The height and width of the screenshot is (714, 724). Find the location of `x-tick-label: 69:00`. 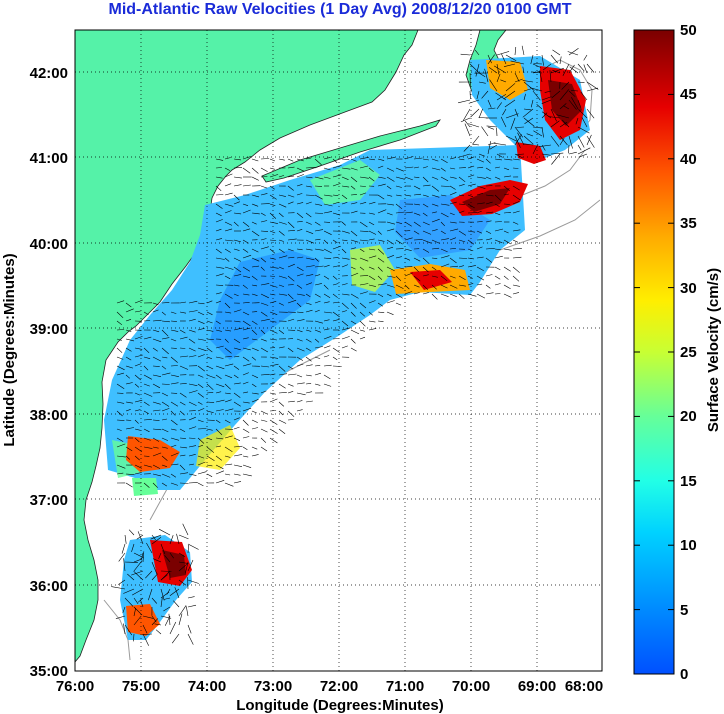

x-tick-label: 69:00 is located at coordinates (537, 686).